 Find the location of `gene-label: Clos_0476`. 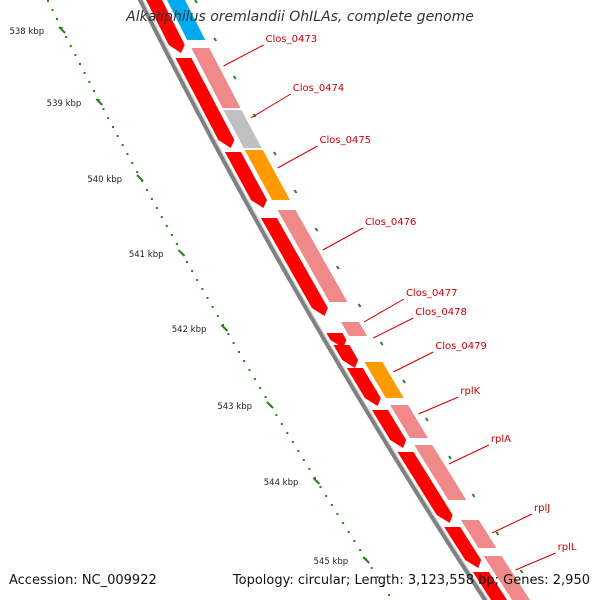

gene-label: Clos_0476 is located at coordinates (391, 222).